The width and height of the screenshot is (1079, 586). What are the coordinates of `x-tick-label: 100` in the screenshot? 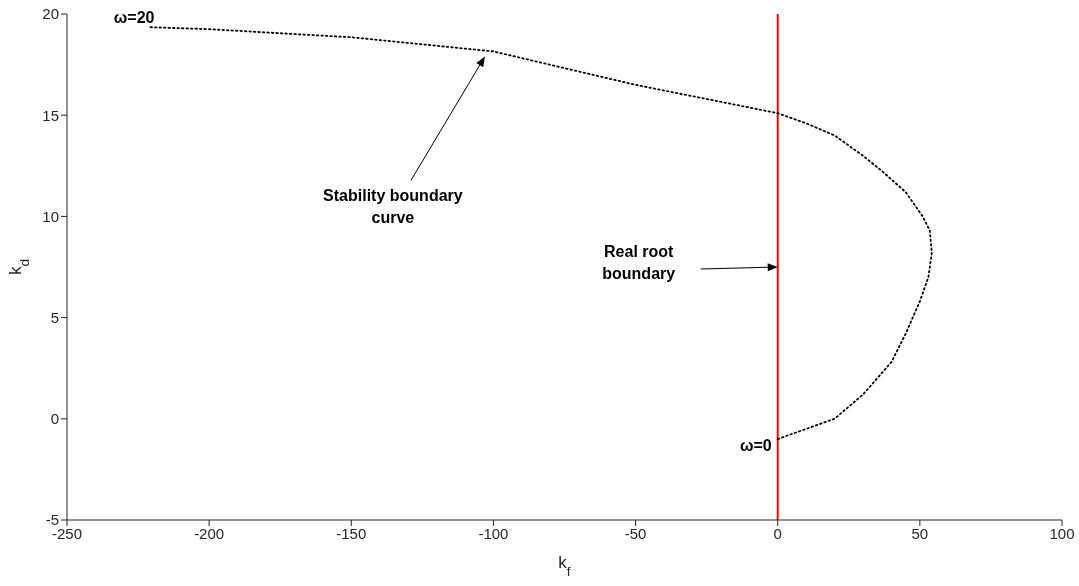 It's located at (1062, 533).